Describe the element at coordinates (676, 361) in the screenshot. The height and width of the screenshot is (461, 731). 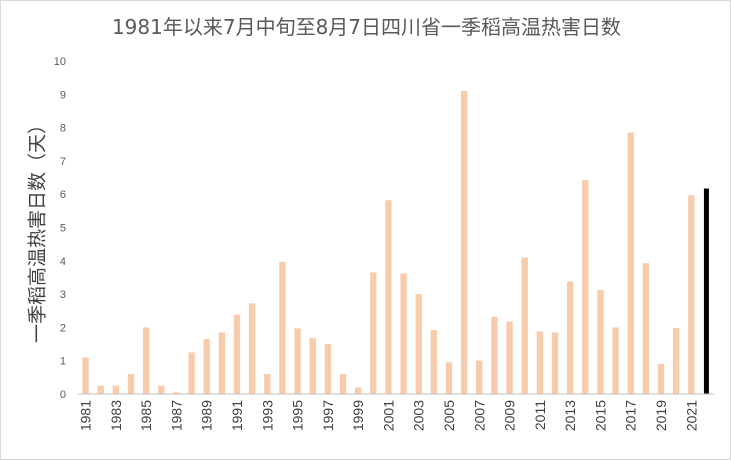
I see `bar-2020` at that location.